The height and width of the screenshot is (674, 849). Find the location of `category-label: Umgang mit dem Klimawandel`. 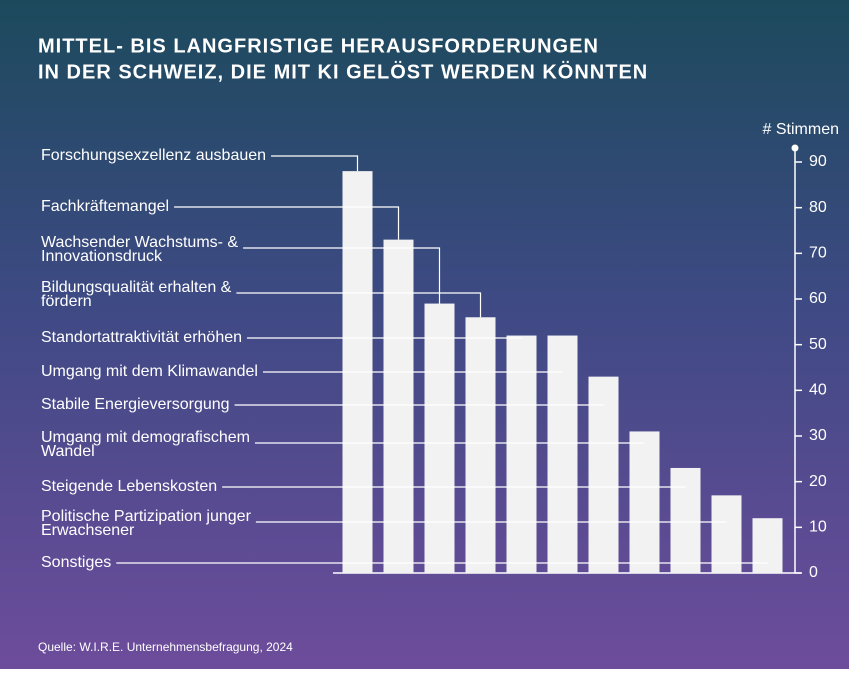

category-label: Umgang mit dem Klimawandel is located at coordinates (149, 371).